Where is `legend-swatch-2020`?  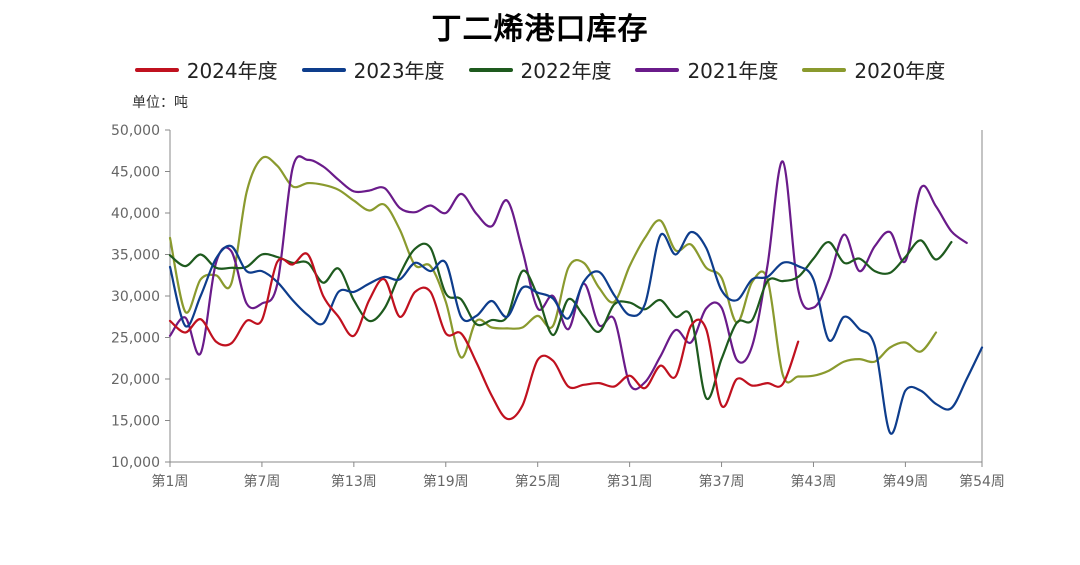
legend-swatch-2020 is located at coordinates (824, 69).